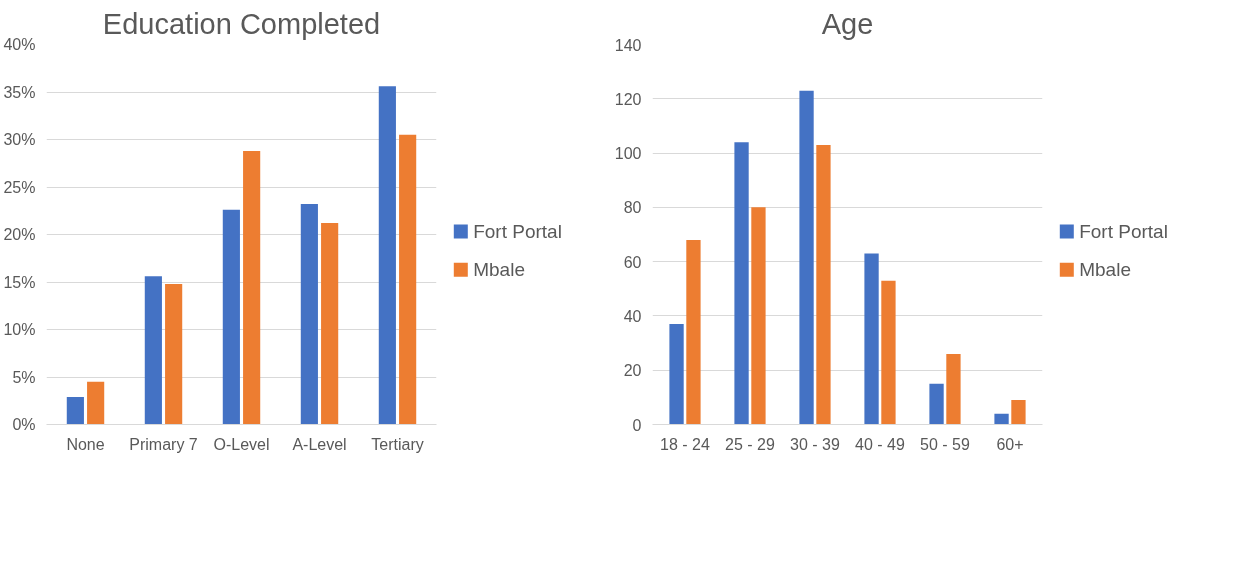  Describe the element at coordinates (628, 154) in the screenshot. I see `y-tick-label: 100` at that location.